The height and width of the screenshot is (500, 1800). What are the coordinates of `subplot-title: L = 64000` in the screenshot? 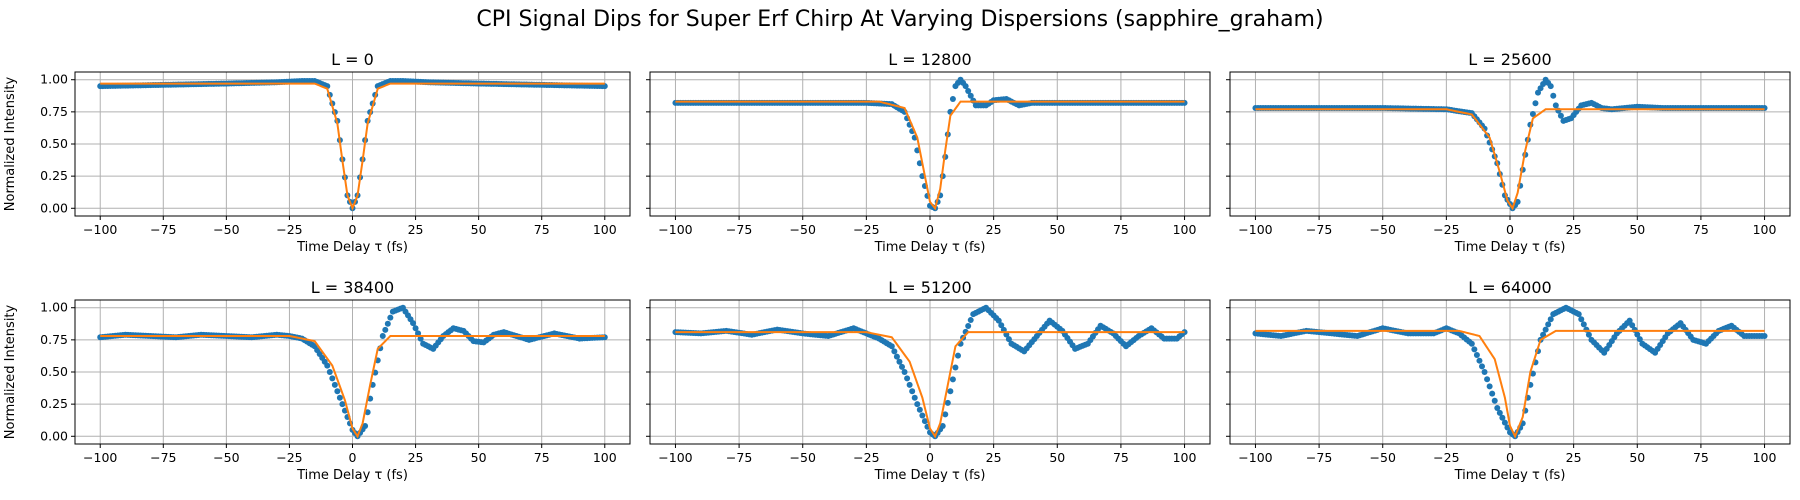 It's located at (1509, 287).